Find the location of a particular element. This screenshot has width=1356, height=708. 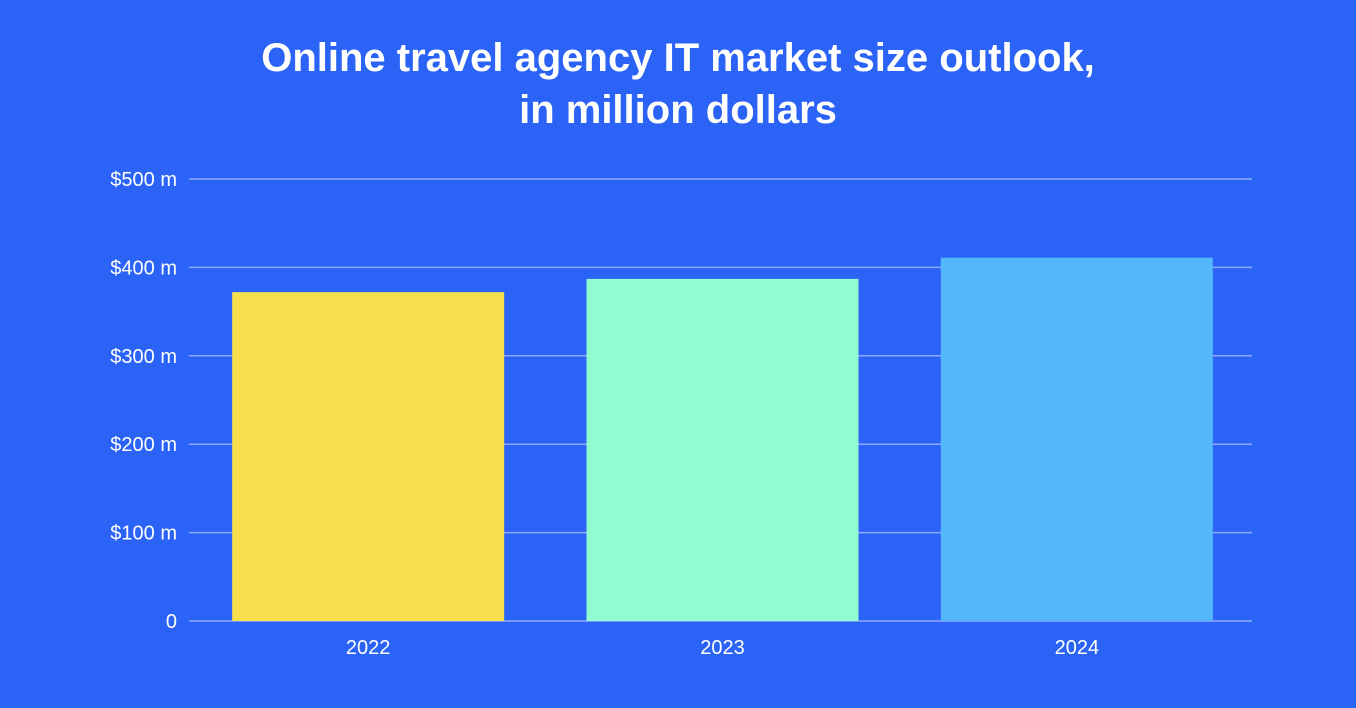

bar-2024 is located at coordinates (1076, 439).